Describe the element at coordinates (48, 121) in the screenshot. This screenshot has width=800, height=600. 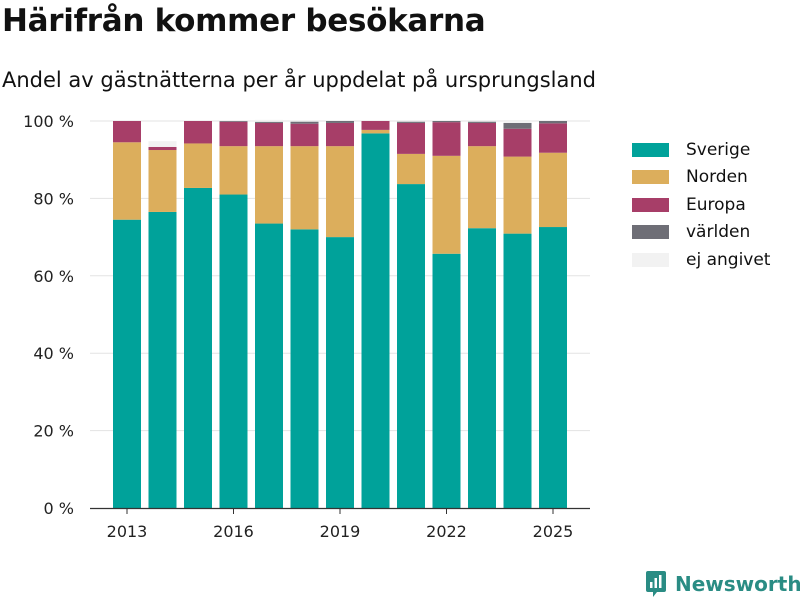
I see `y-tick-label: 100 %` at that location.